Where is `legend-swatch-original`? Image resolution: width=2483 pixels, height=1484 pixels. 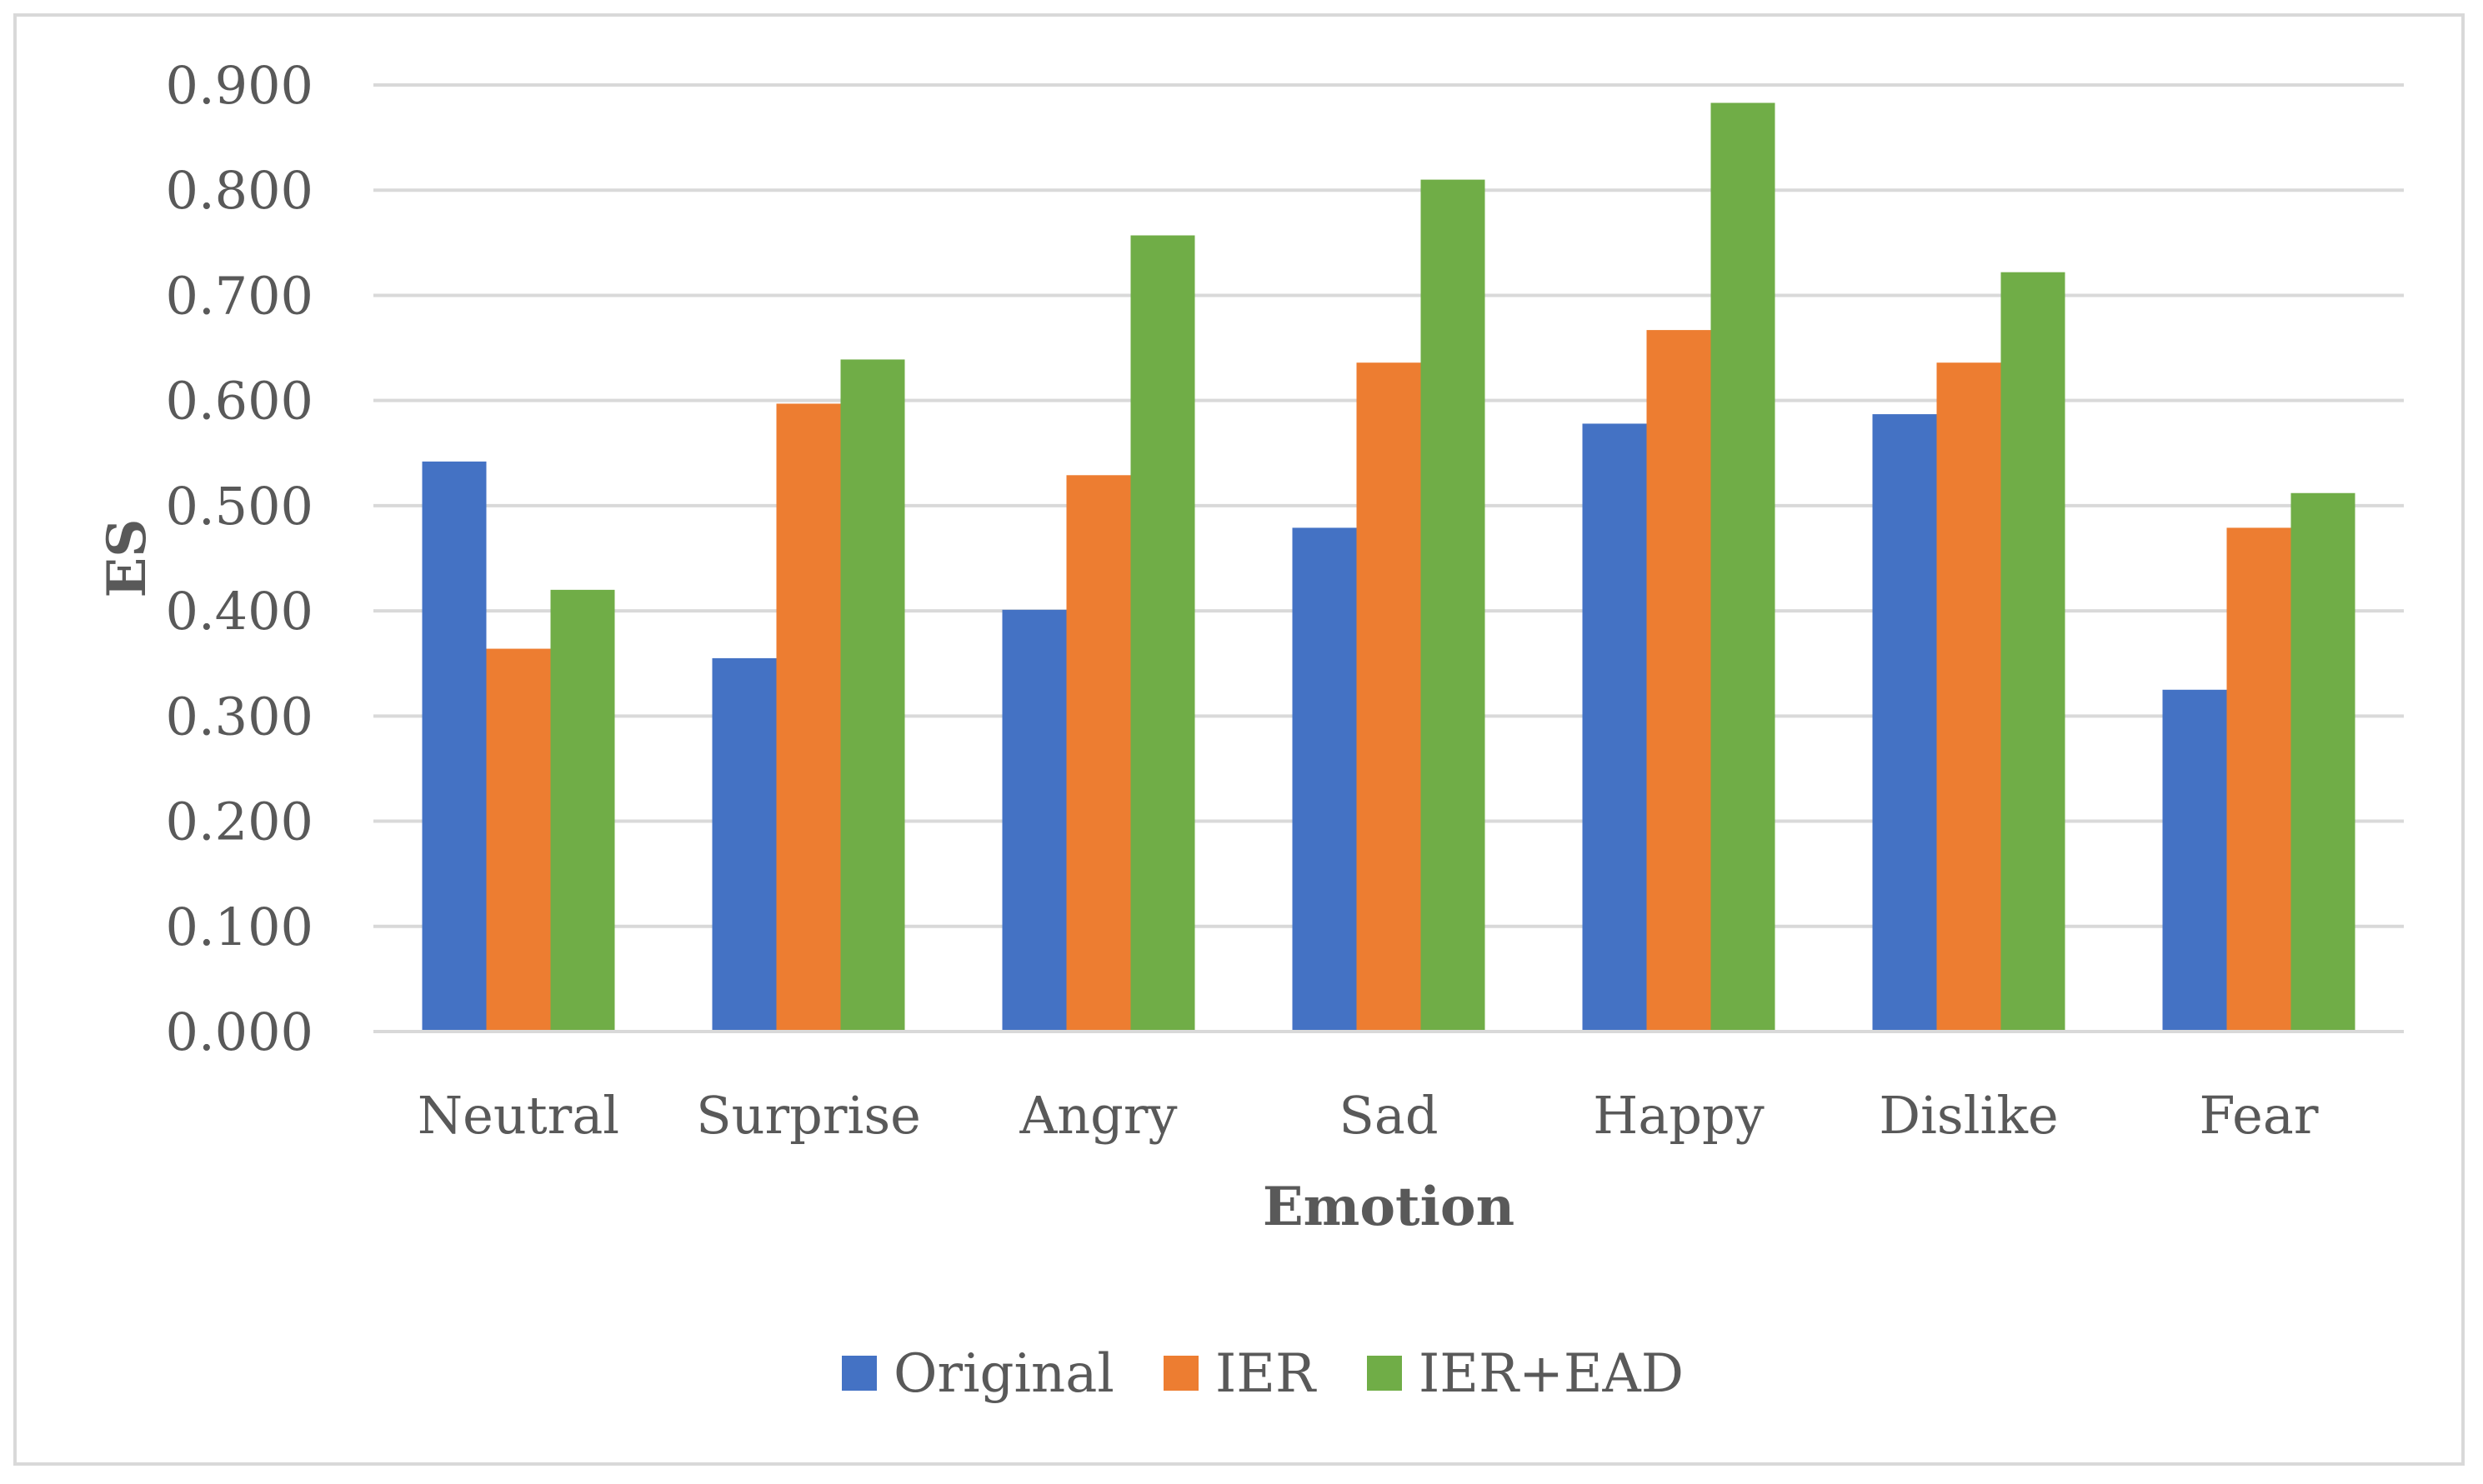 legend-swatch-original is located at coordinates (859, 1373).